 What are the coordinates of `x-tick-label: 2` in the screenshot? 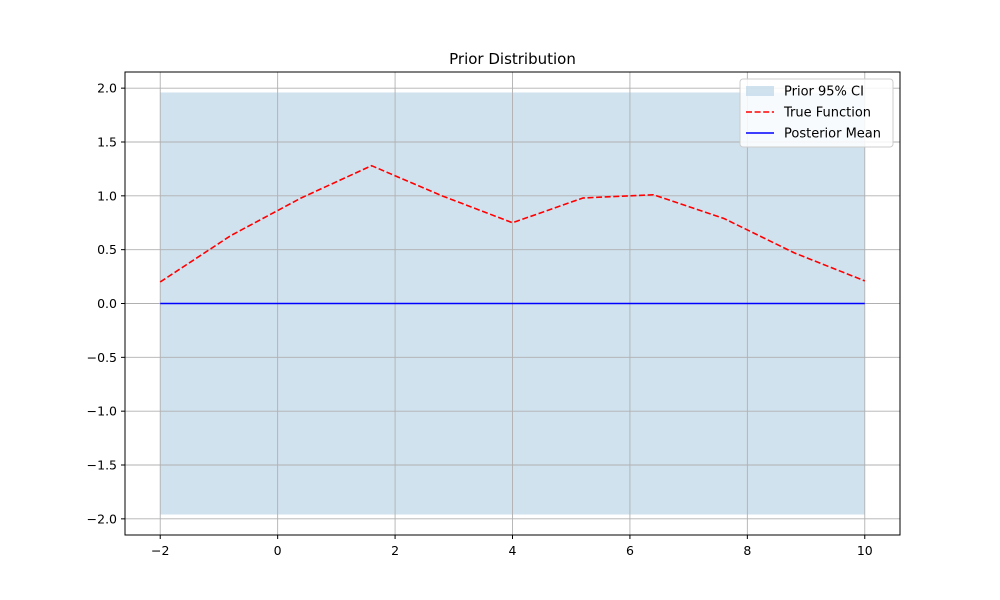 It's located at (395, 550).